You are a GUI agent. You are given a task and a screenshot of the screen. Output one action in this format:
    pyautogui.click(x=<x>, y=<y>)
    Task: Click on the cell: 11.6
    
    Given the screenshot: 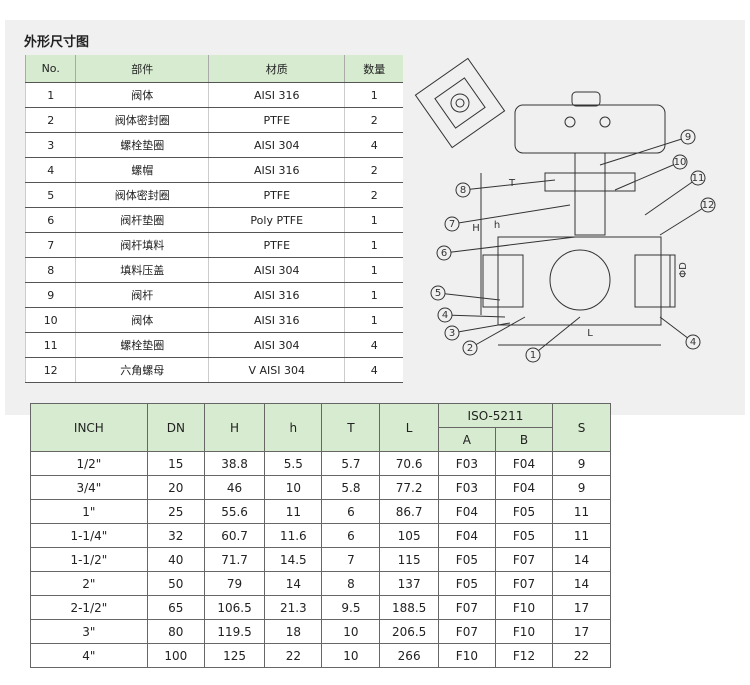 What is the action you would take?
    pyautogui.click(x=293, y=535)
    